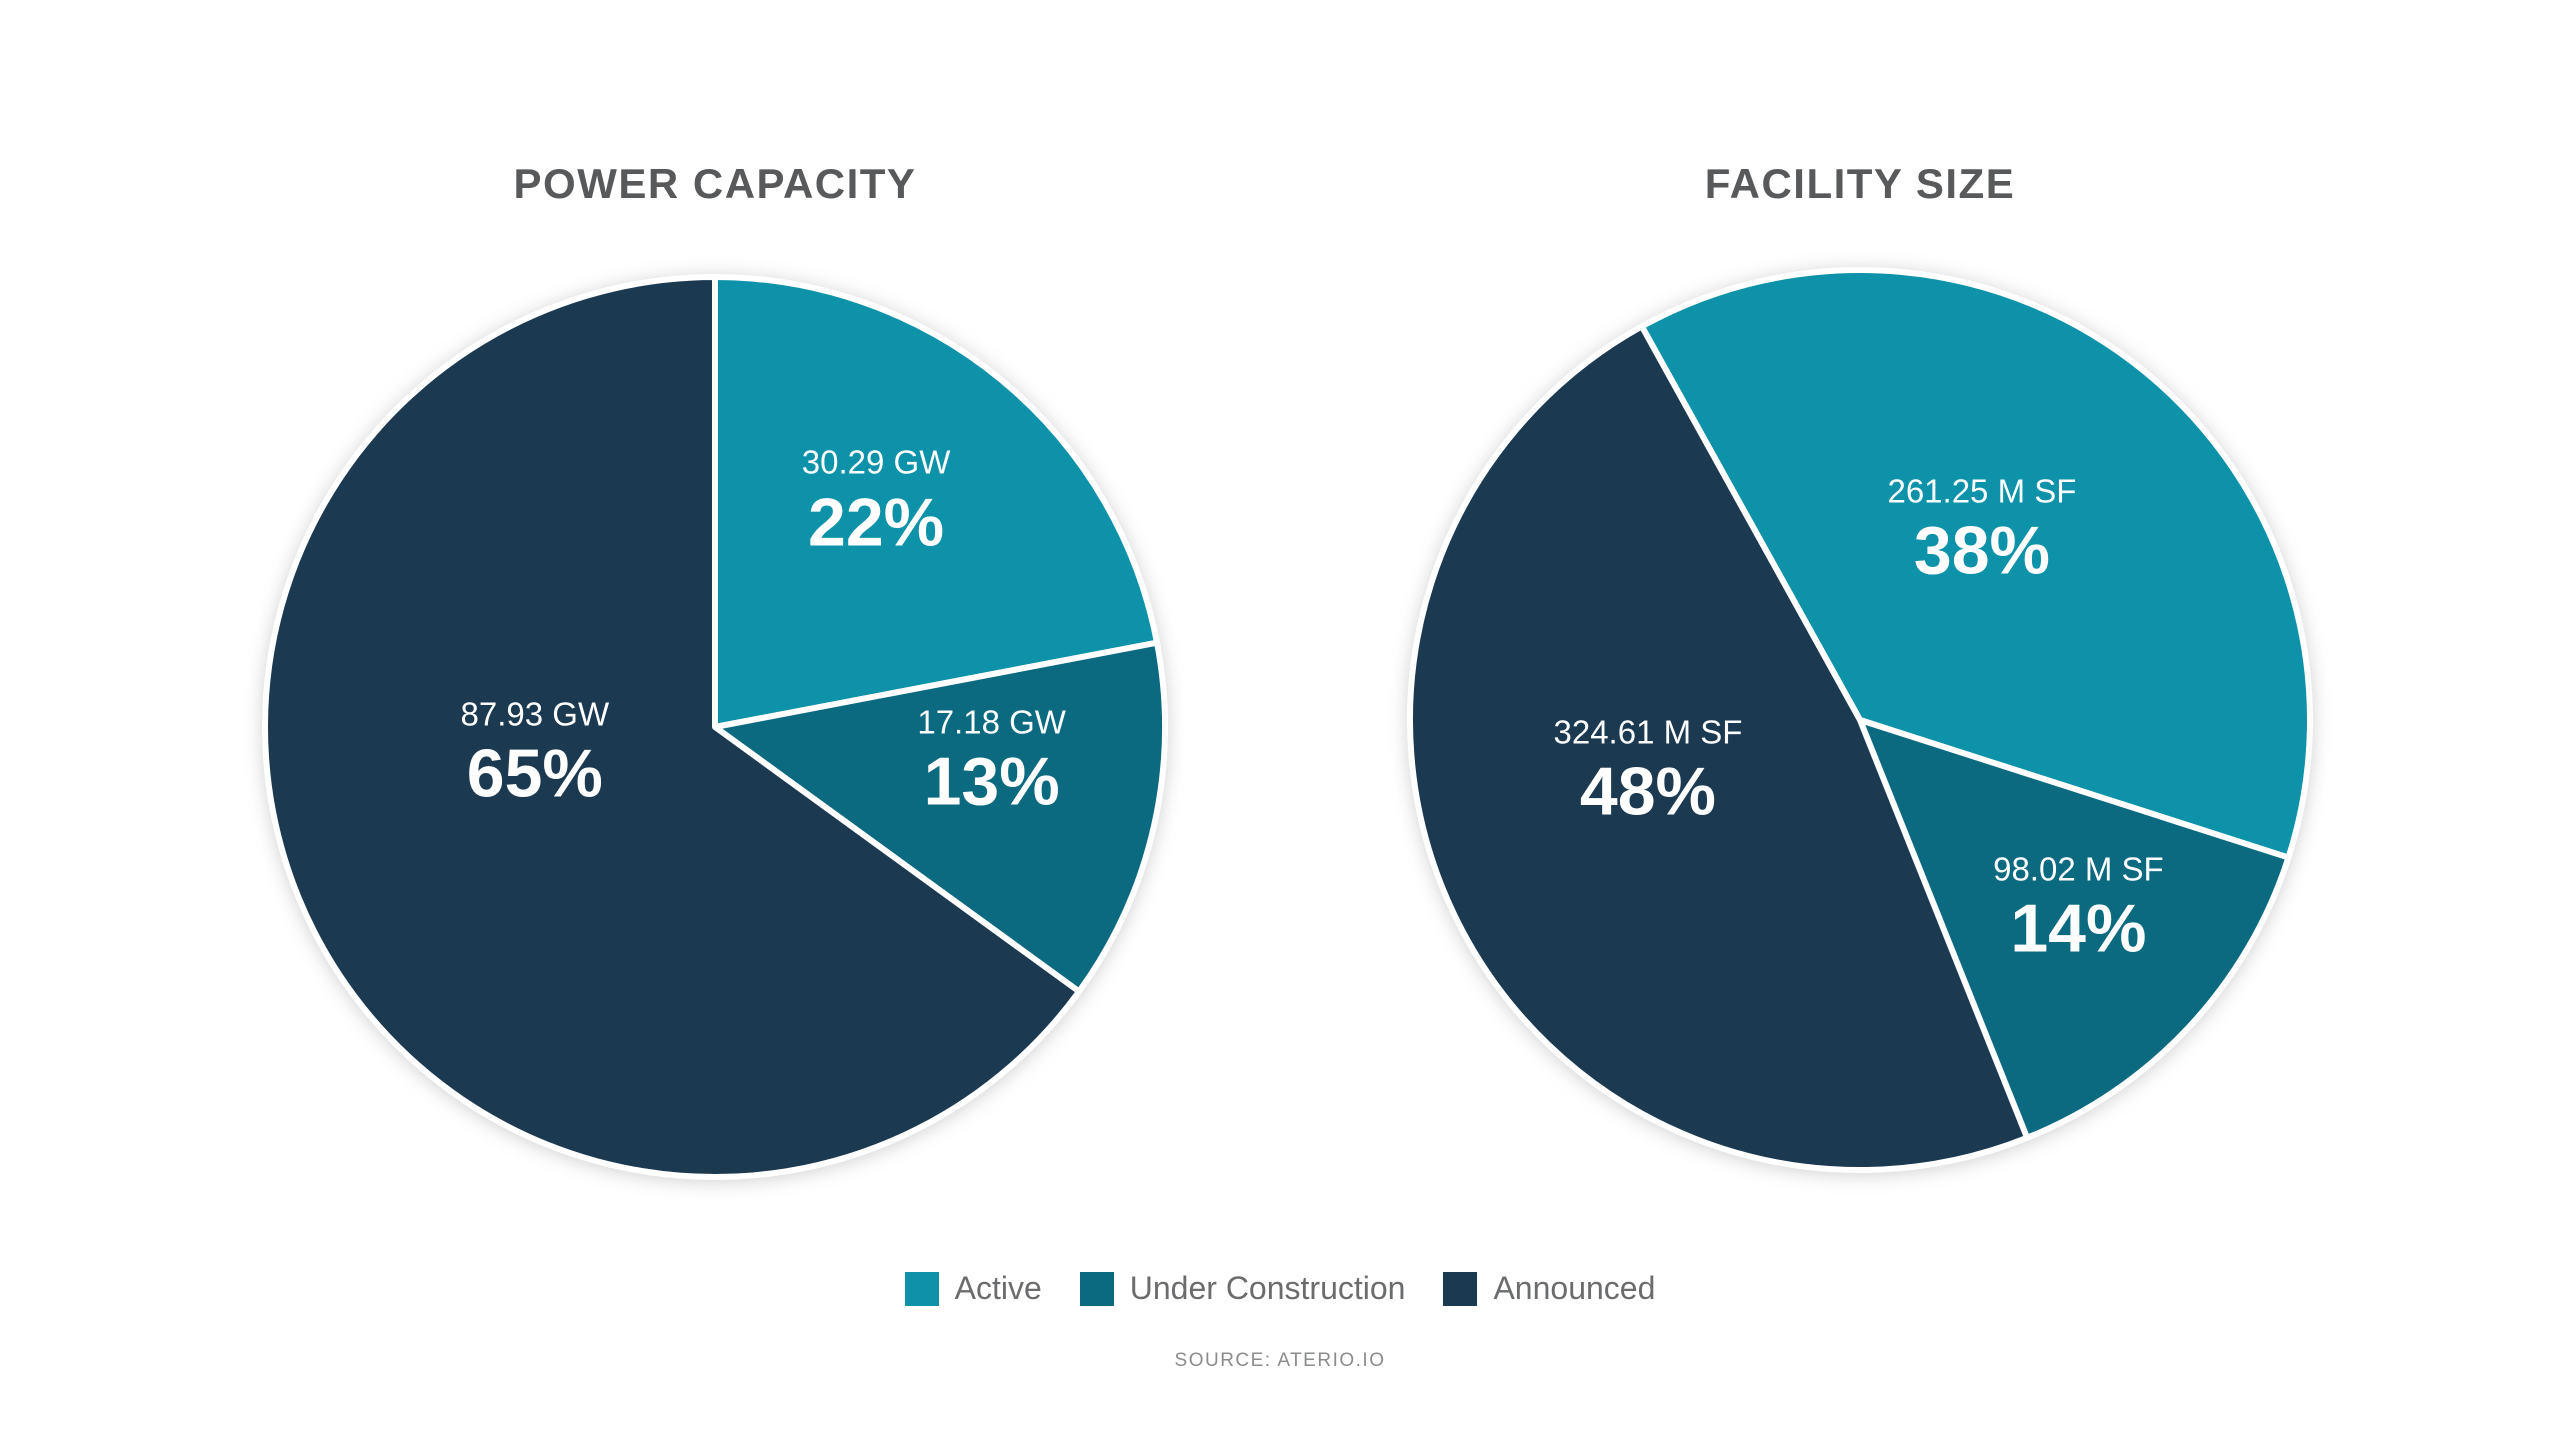 The image size is (2560, 1440). What do you see at coordinates (1267, 1288) in the screenshot?
I see `legend-label: Under Construction` at bounding box center [1267, 1288].